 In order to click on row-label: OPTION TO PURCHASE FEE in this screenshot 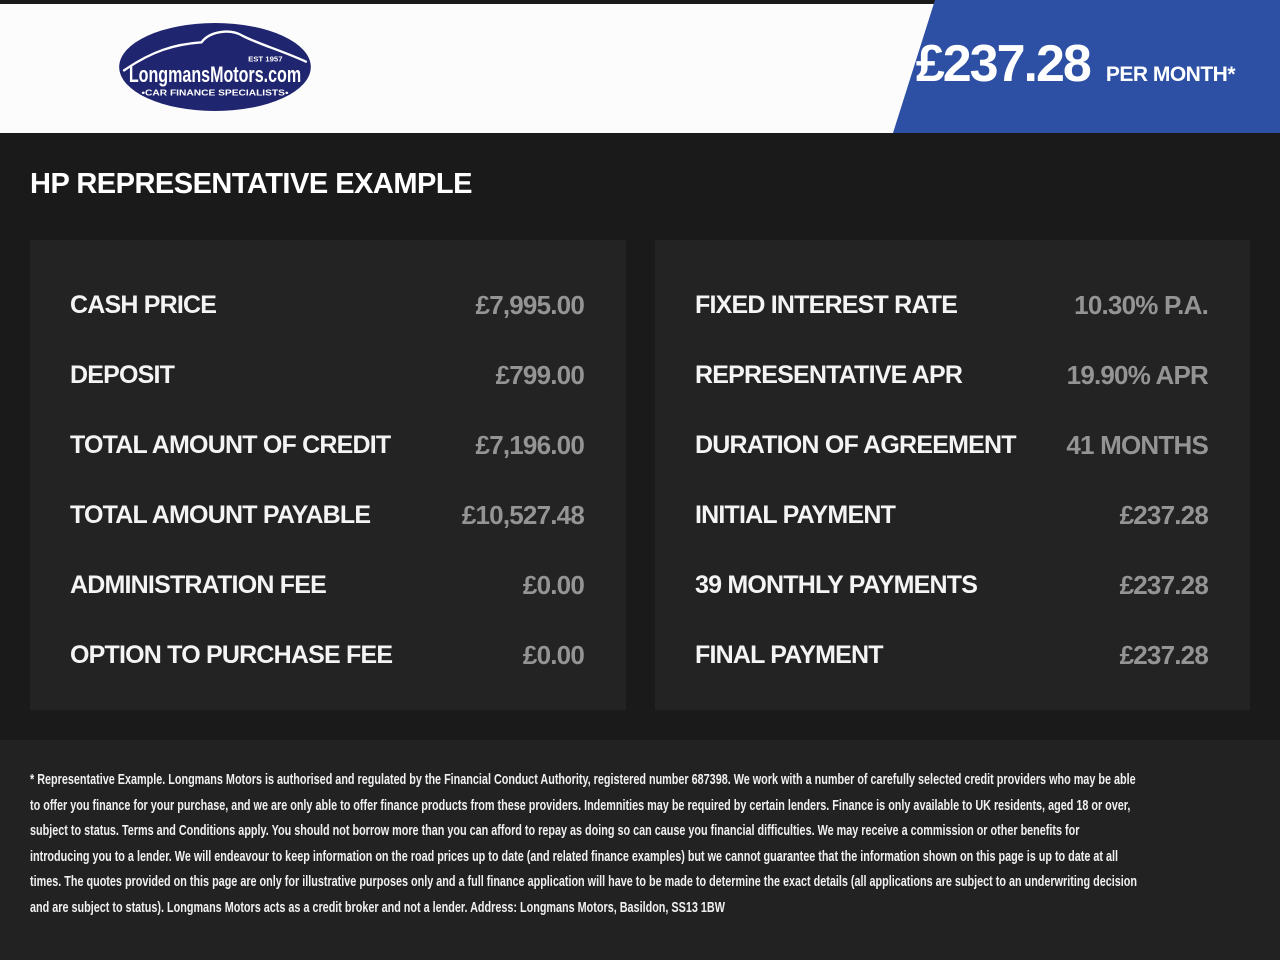, I will do `click(231, 654)`.